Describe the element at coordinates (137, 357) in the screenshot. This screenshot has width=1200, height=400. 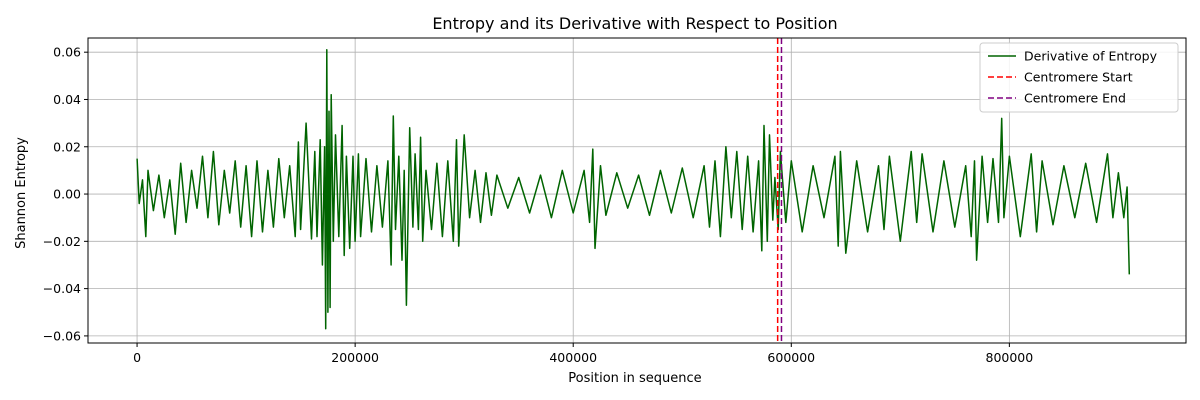
I see `x-tick-label: 0` at that location.